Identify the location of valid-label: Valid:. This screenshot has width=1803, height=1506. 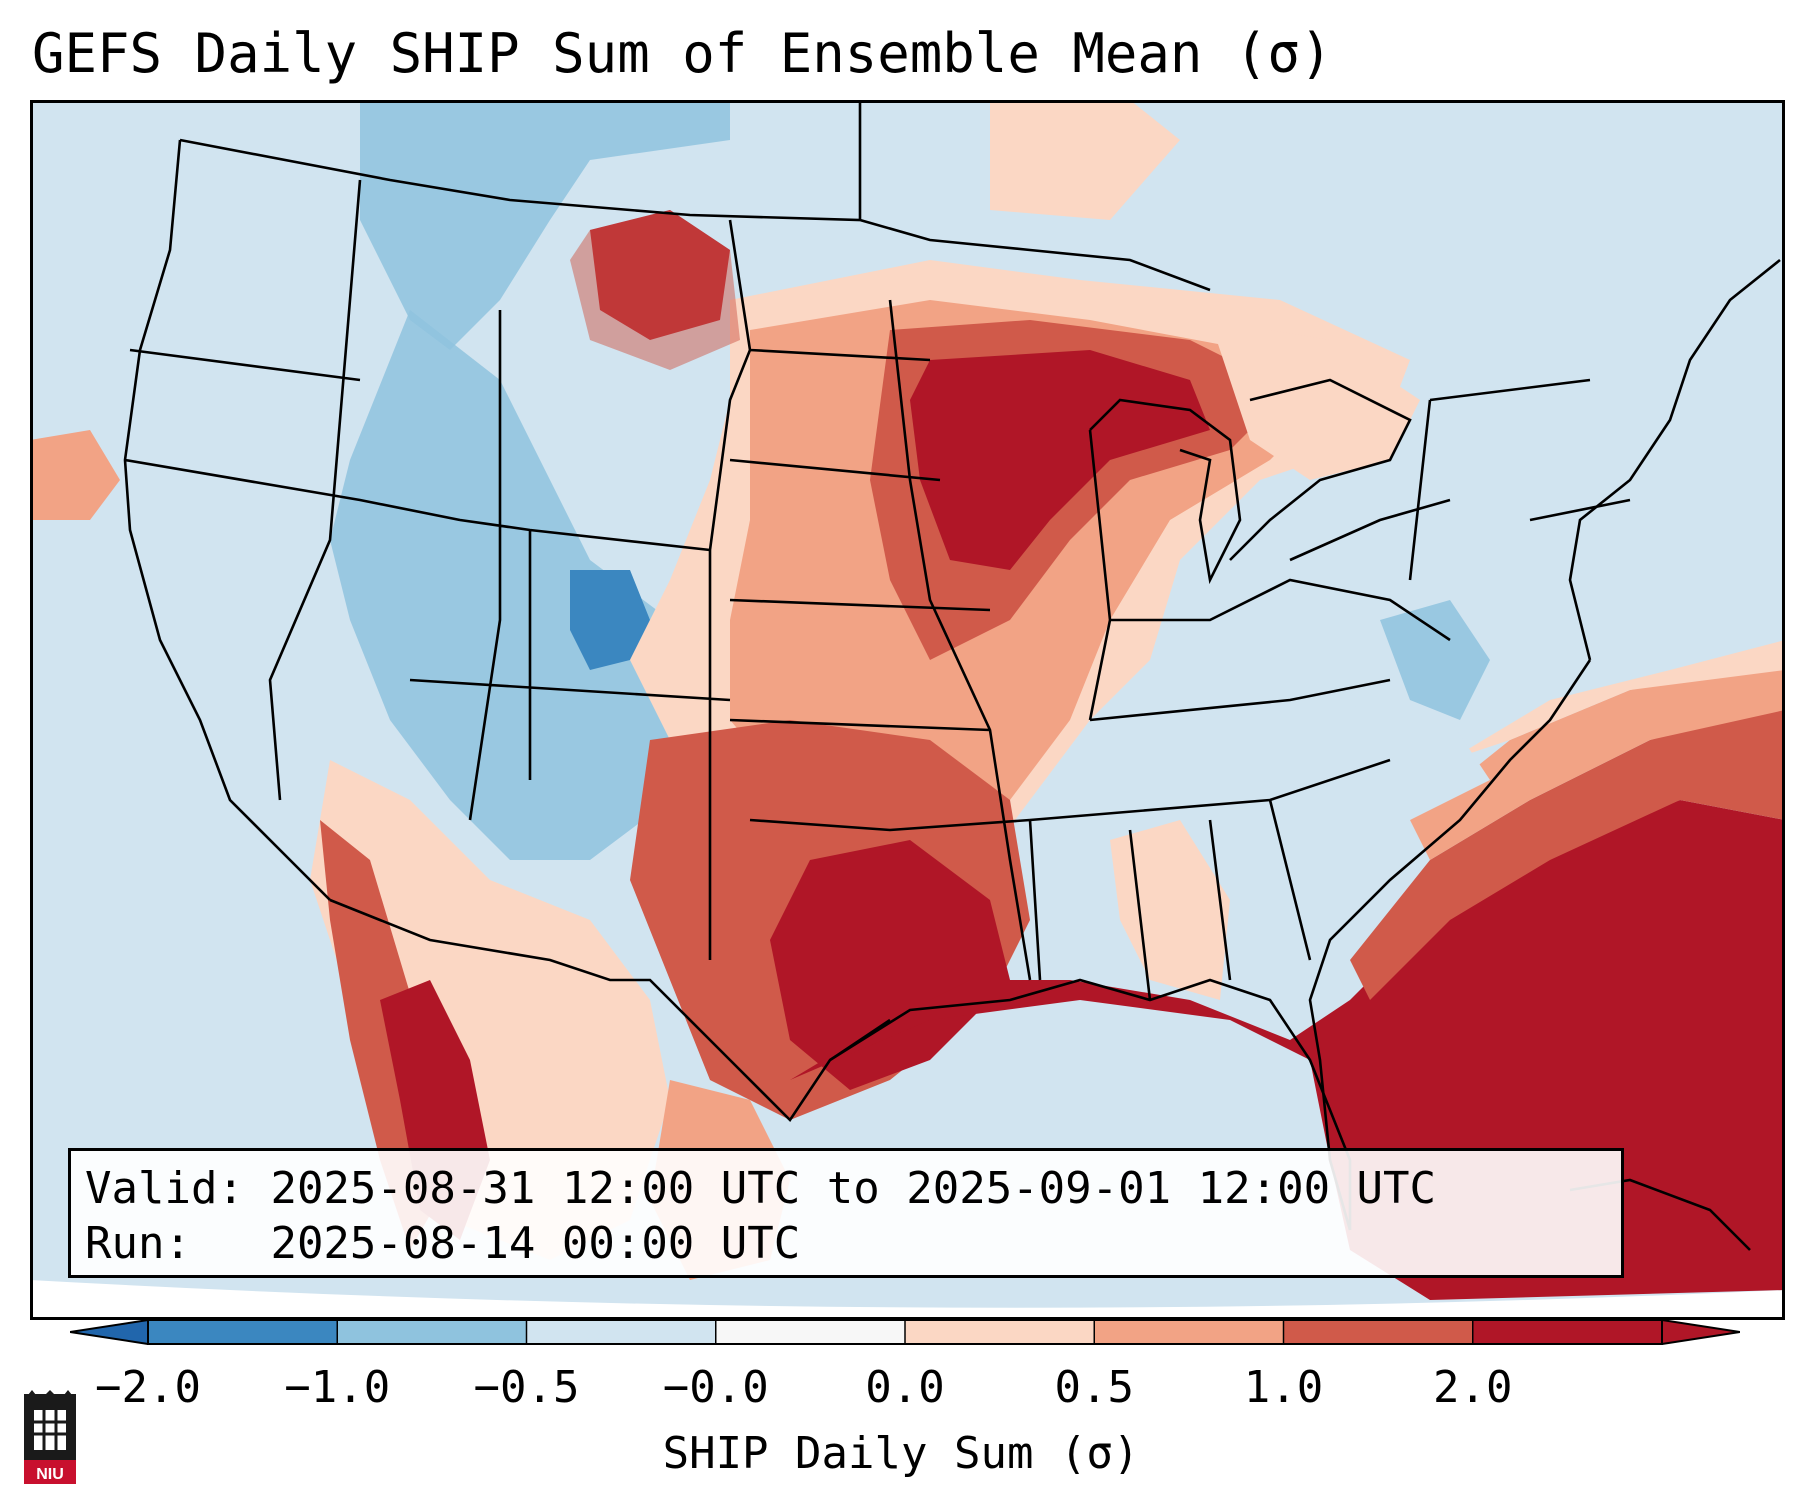
(164, 1188).